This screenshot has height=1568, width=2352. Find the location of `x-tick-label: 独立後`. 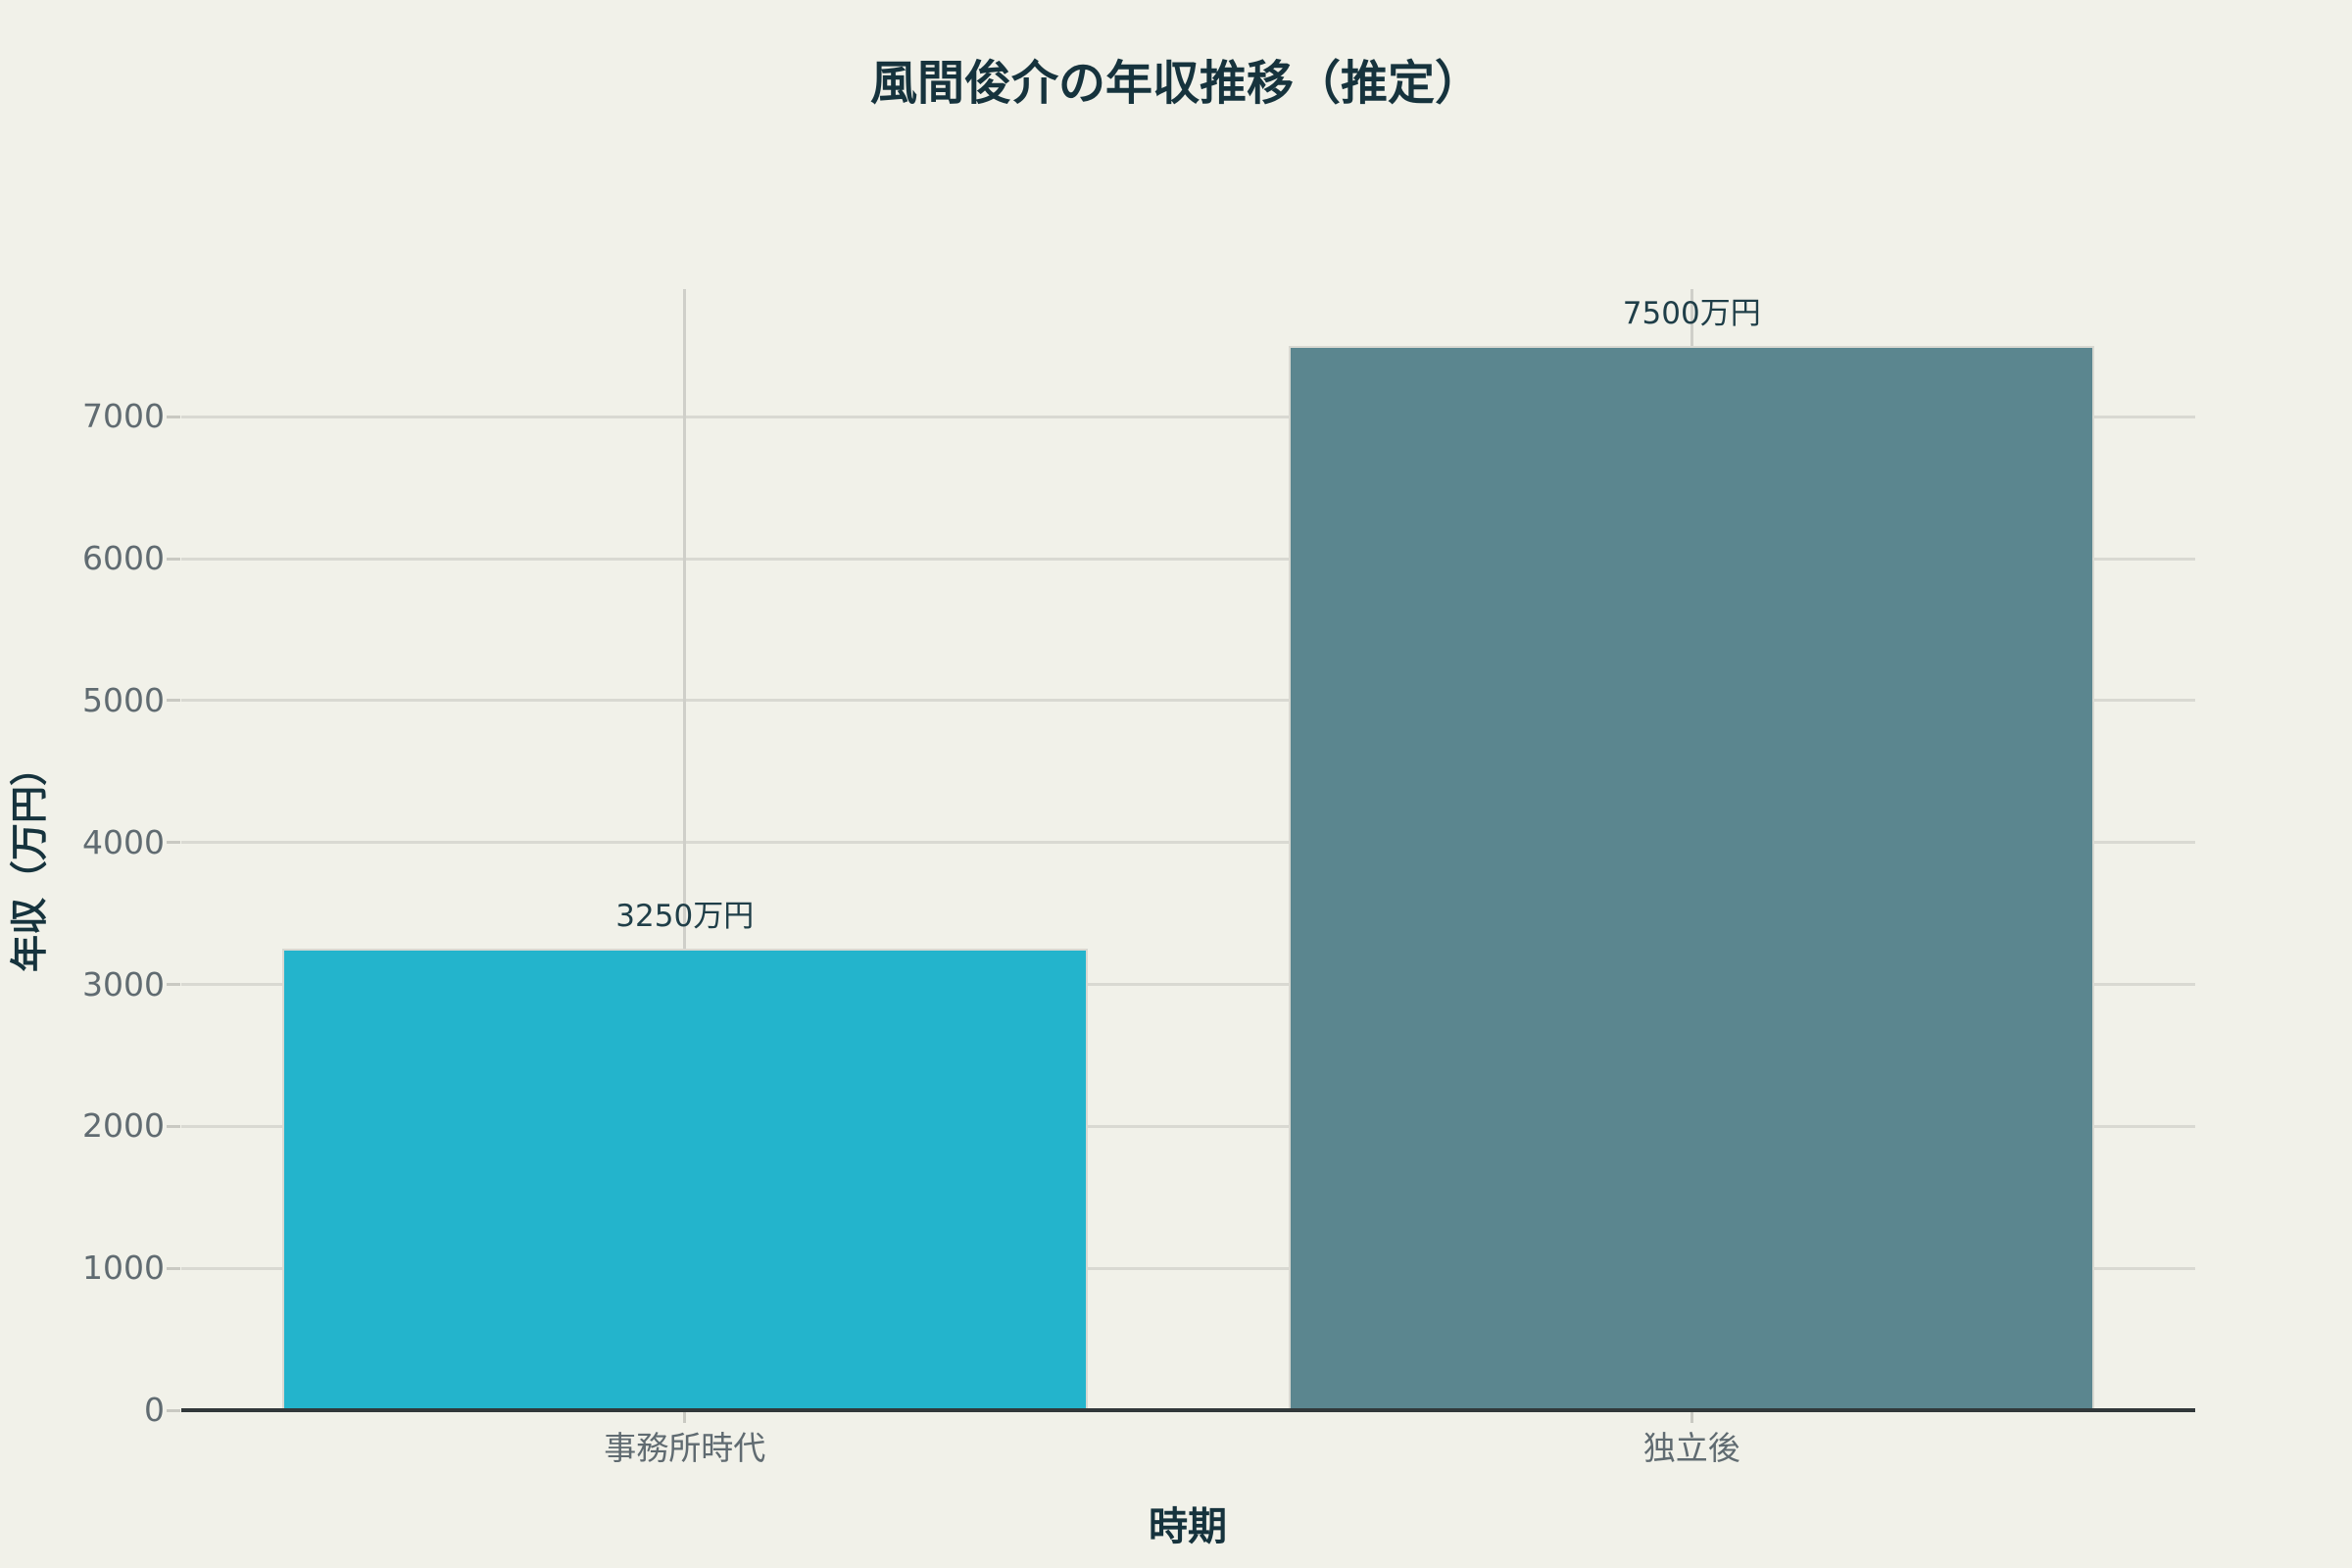

x-tick-label: 独立後 is located at coordinates (1691, 1448).